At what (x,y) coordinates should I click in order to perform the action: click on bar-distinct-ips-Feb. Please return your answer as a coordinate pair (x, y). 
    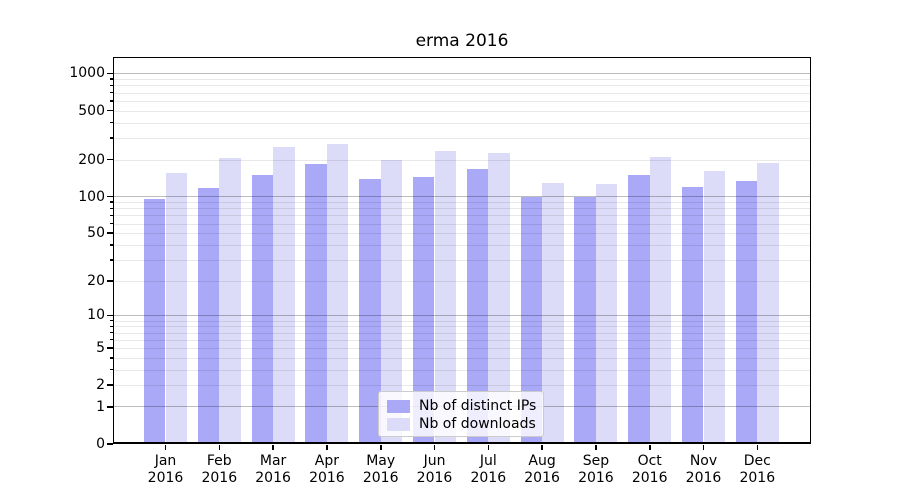
    Looking at the image, I should click on (208, 316).